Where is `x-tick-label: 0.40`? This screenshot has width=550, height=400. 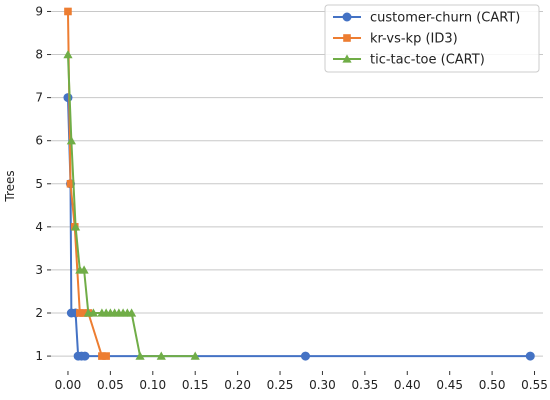
x-tick-label: 0.40 is located at coordinates (407, 385).